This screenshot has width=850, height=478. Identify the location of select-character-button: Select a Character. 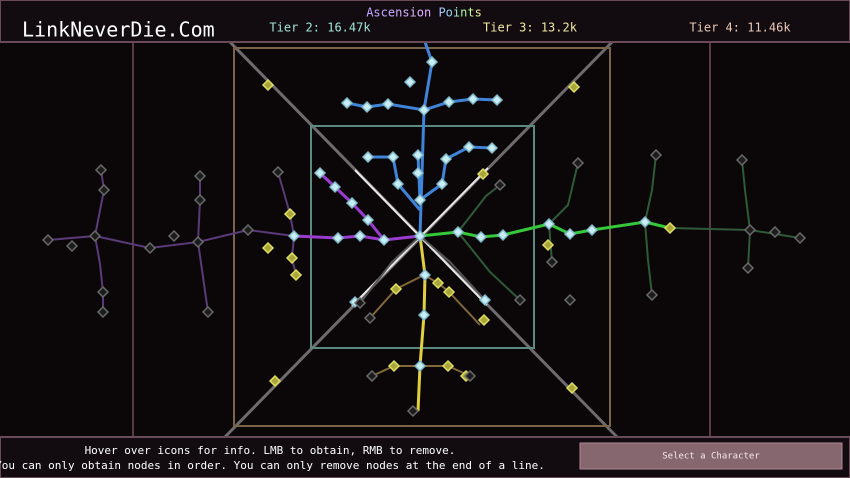
(711, 456).